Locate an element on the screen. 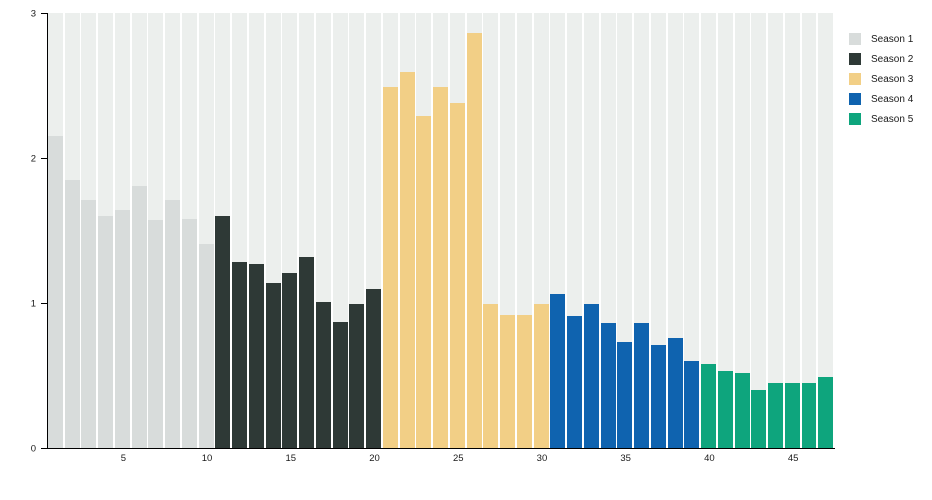 This screenshot has width=932, height=500. y-tick-label: 1 is located at coordinates (33, 303).